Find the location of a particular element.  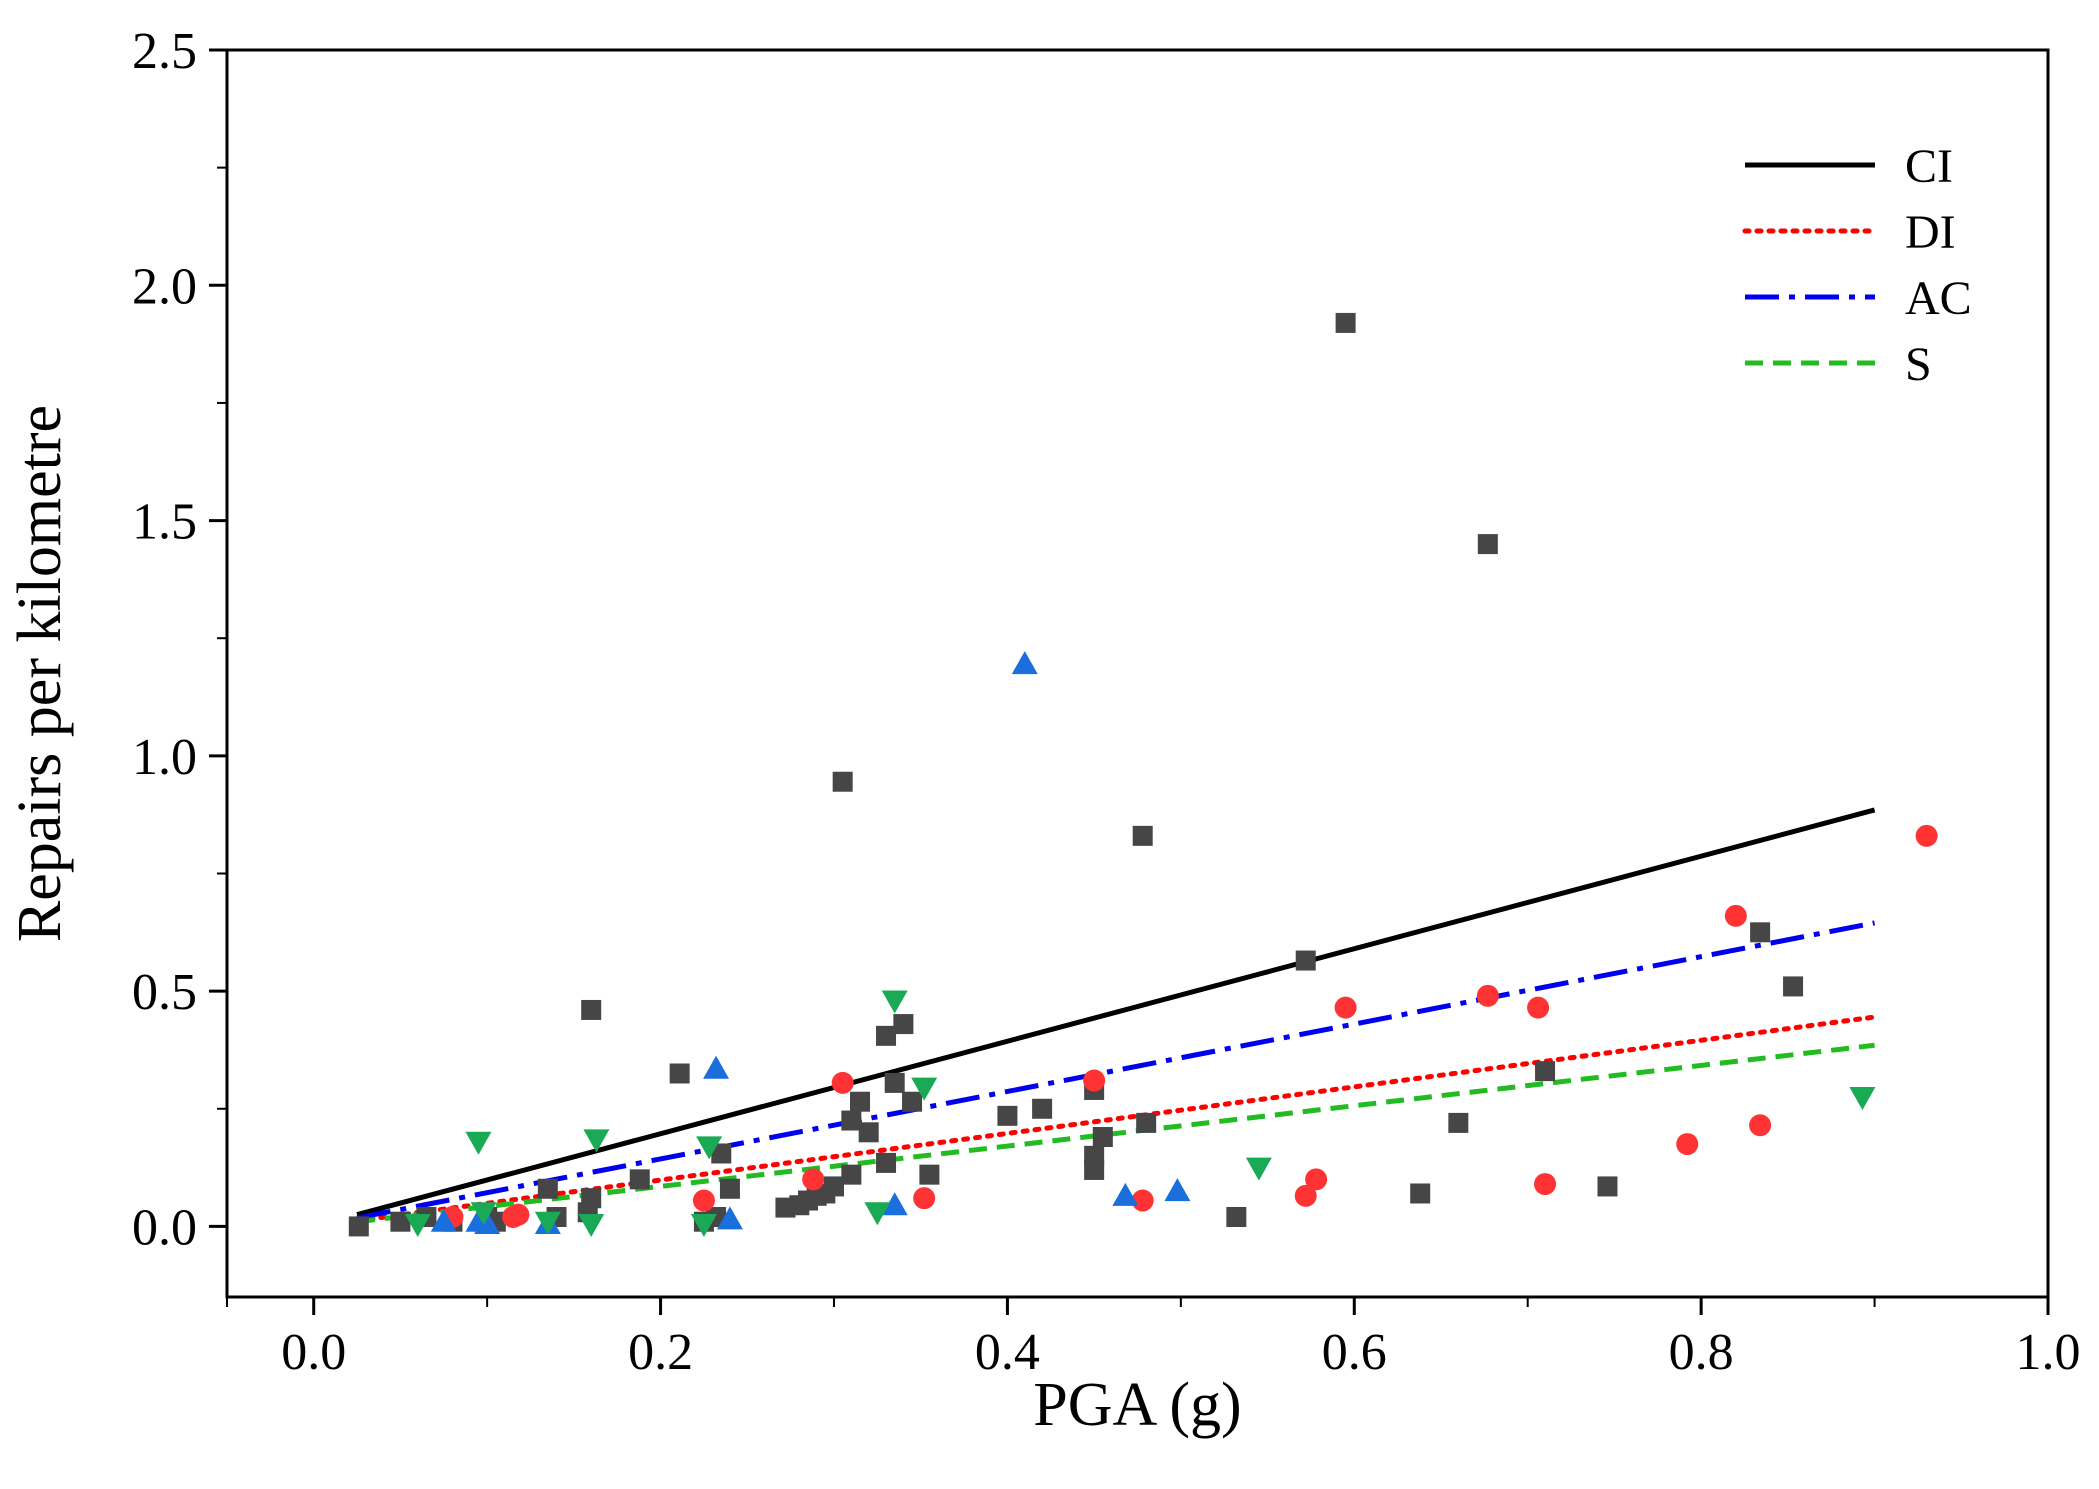

y-tick-label: 2.0 is located at coordinates (164, 286).